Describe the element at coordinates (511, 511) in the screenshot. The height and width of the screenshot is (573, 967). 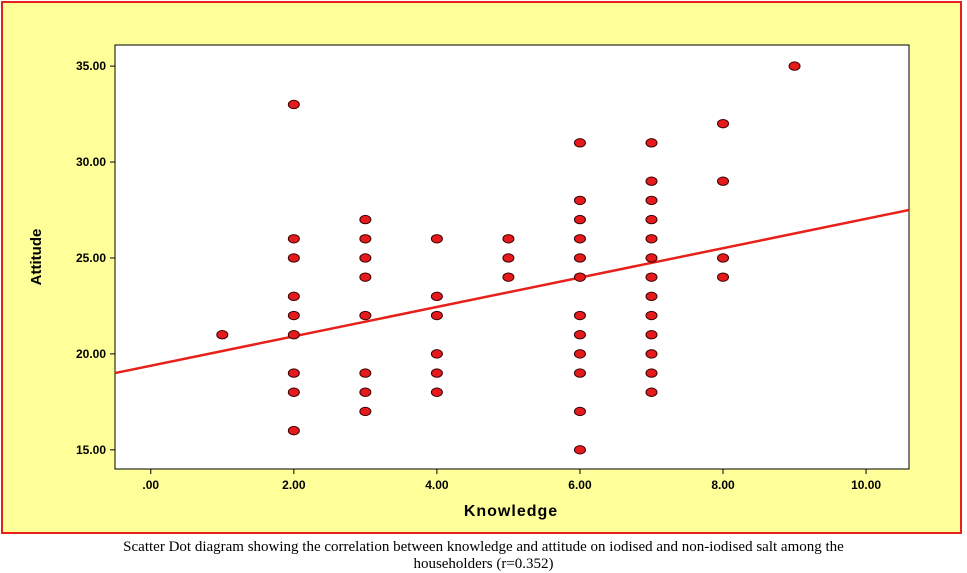
I see `x-axis-title: Knowledge` at that location.